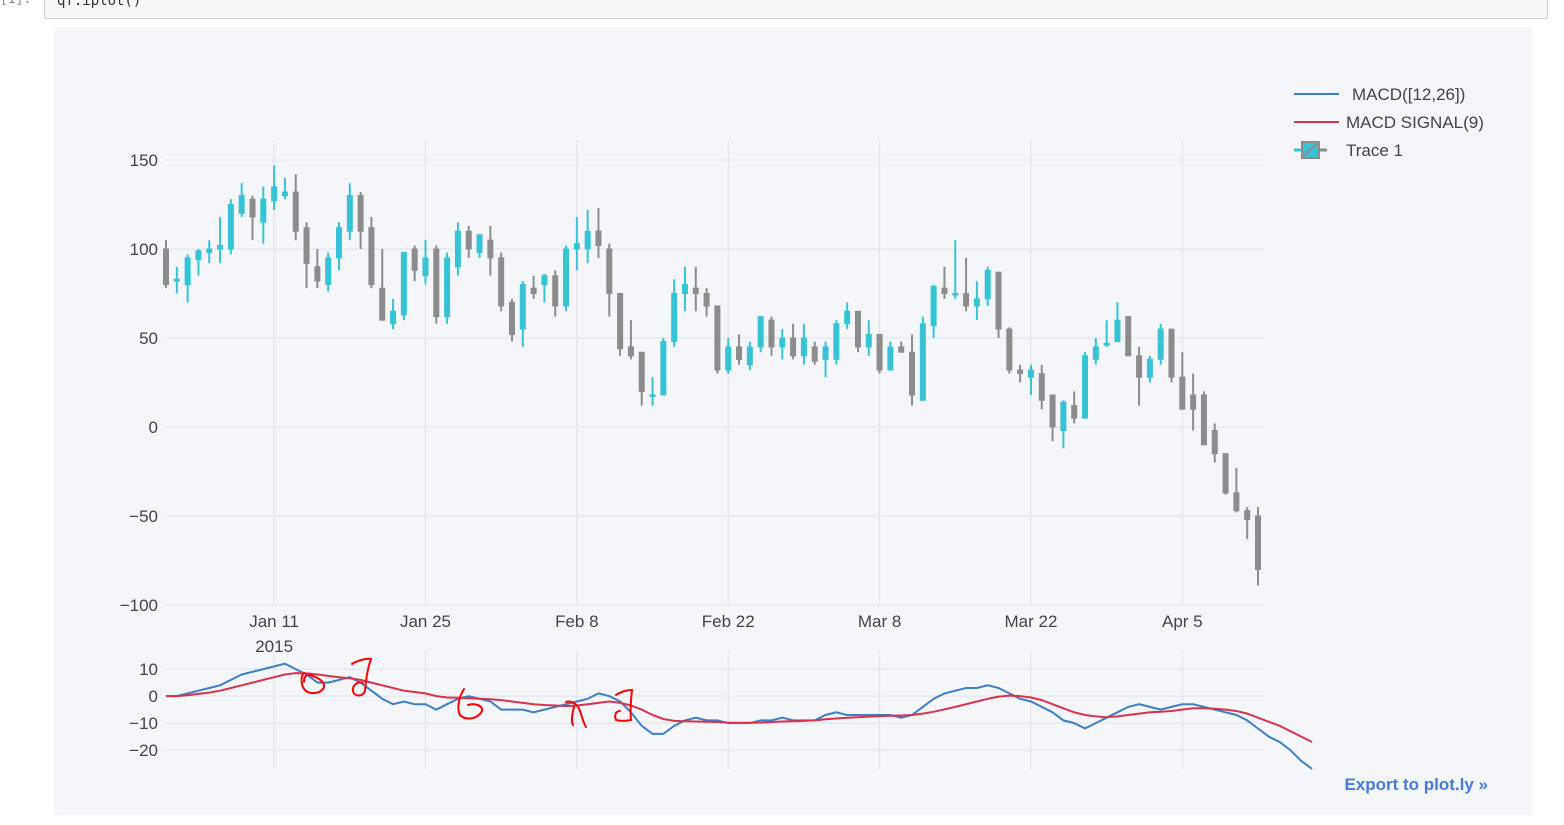 This screenshot has width=1564, height=825. I want to click on legend-item: MACD SIGNAL(9), so click(1389, 122).